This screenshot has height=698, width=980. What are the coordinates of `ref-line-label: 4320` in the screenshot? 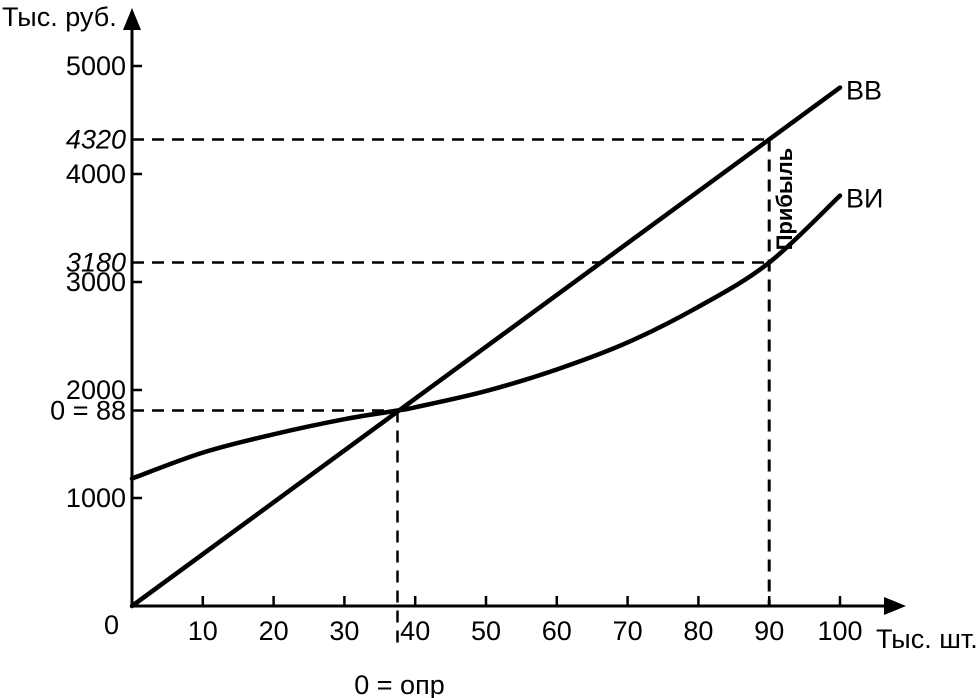 It's located at (96, 139).